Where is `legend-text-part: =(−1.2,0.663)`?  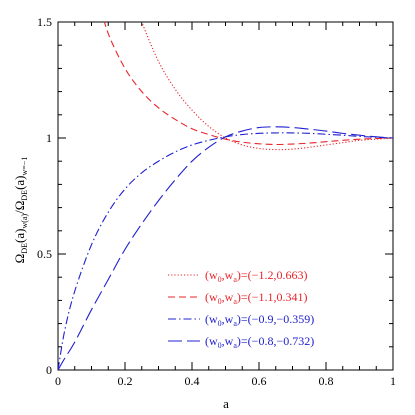
legend-text-part: =(−1.2,0.663) is located at coordinates (274, 275).